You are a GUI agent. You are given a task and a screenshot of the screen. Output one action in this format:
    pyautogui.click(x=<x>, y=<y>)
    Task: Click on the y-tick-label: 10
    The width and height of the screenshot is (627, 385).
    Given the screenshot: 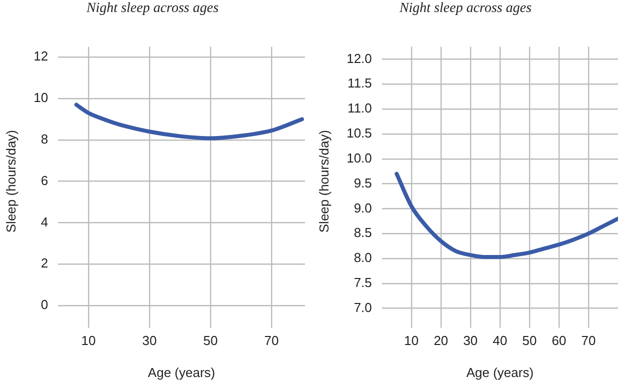 What is the action you would take?
    pyautogui.click(x=41, y=98)
    